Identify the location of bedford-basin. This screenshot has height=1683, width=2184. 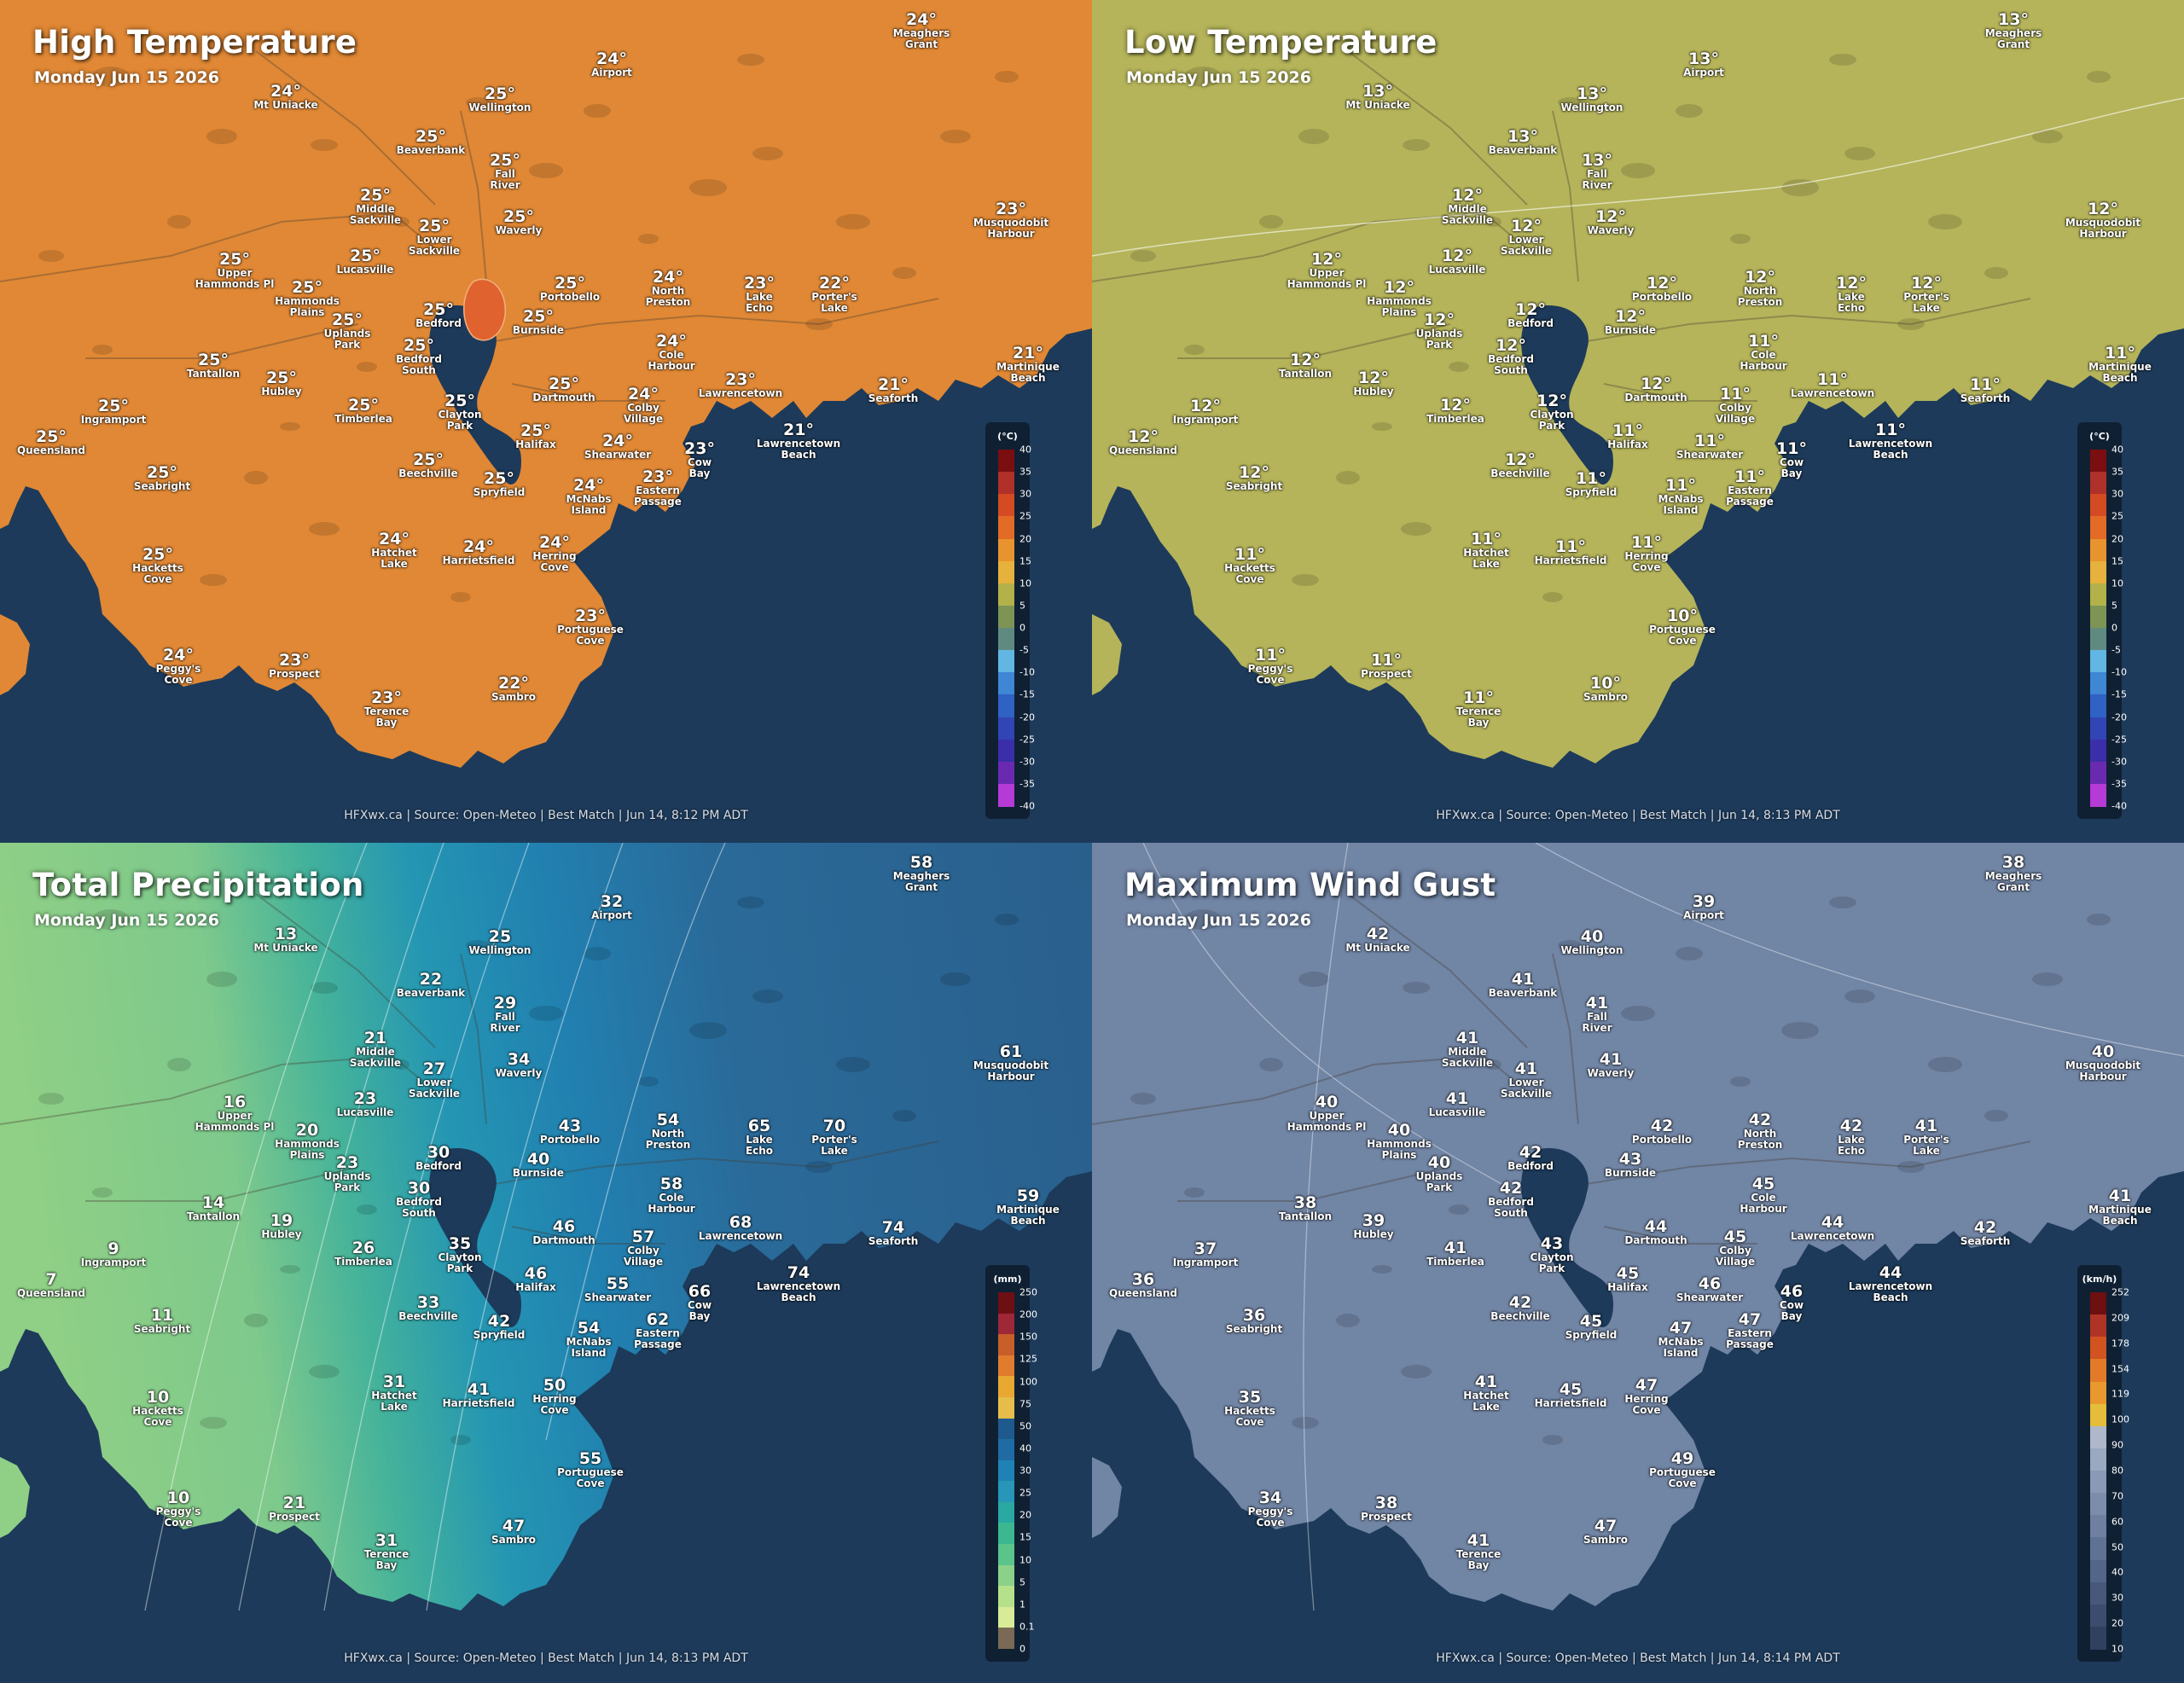
(1567, 395).